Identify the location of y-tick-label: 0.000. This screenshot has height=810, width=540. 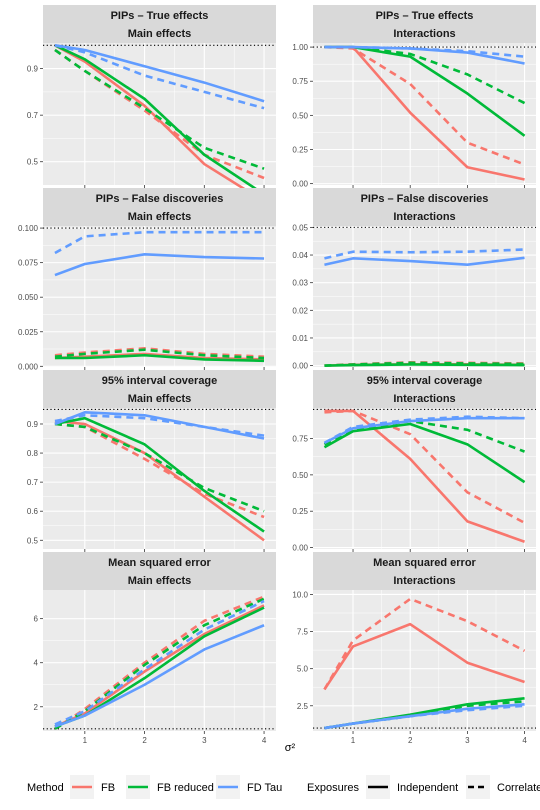
(28, 366).